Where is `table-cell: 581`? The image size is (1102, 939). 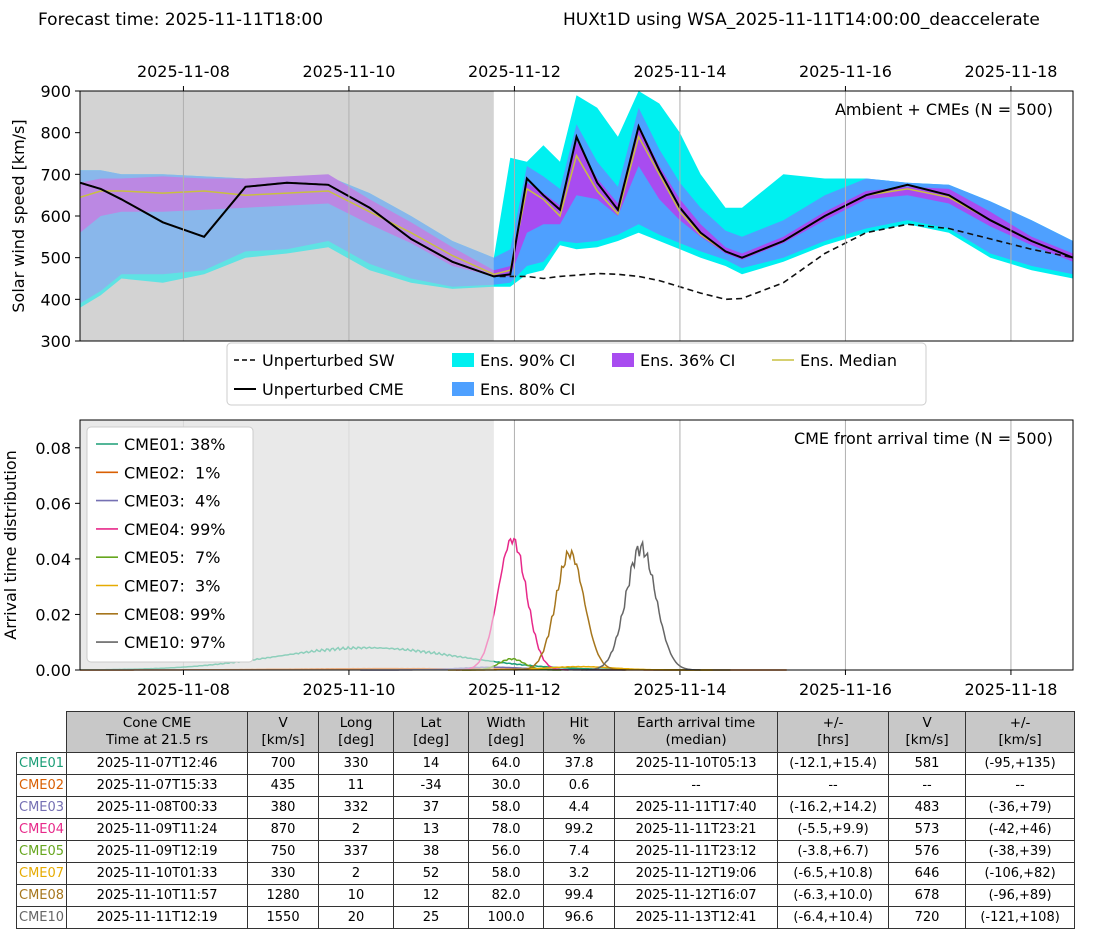 table-cell: 581 is located at coordinates (927, 763).